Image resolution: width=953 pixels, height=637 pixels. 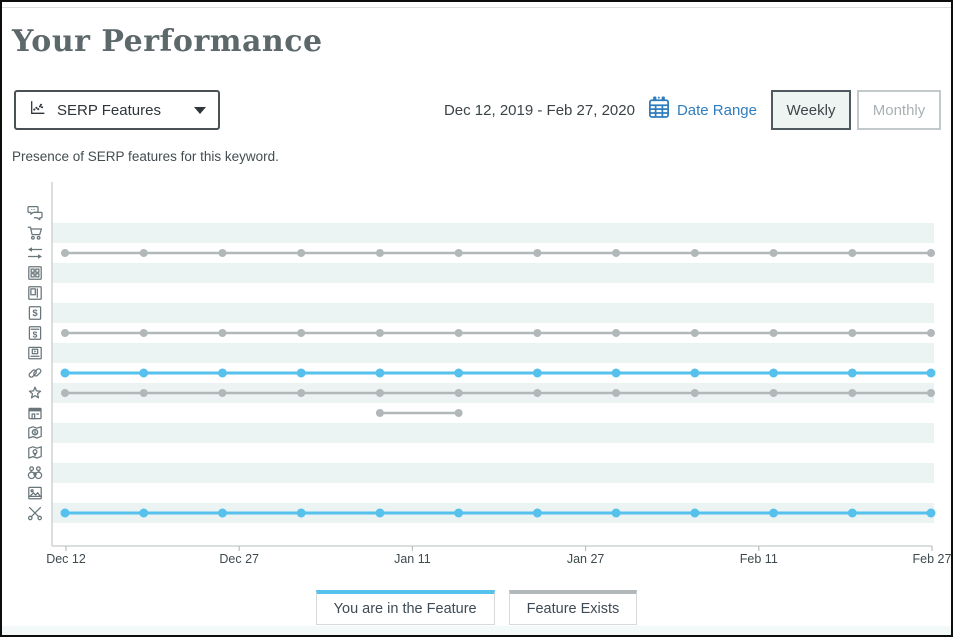 I want to click on news-icon, so click(x=35, y=413).